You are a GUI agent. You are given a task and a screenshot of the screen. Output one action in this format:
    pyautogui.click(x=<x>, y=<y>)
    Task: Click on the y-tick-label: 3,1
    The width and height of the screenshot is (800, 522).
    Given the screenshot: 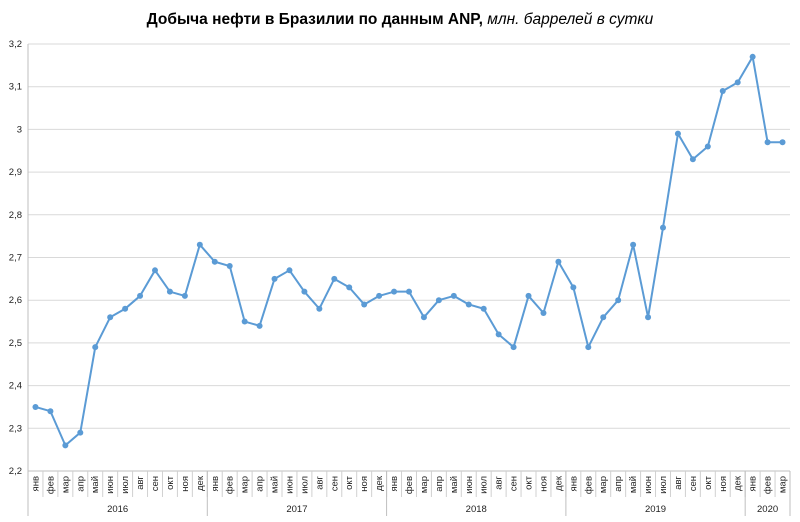 What is the action you would take?
    pyautogui.click(x=15, y=87)
    